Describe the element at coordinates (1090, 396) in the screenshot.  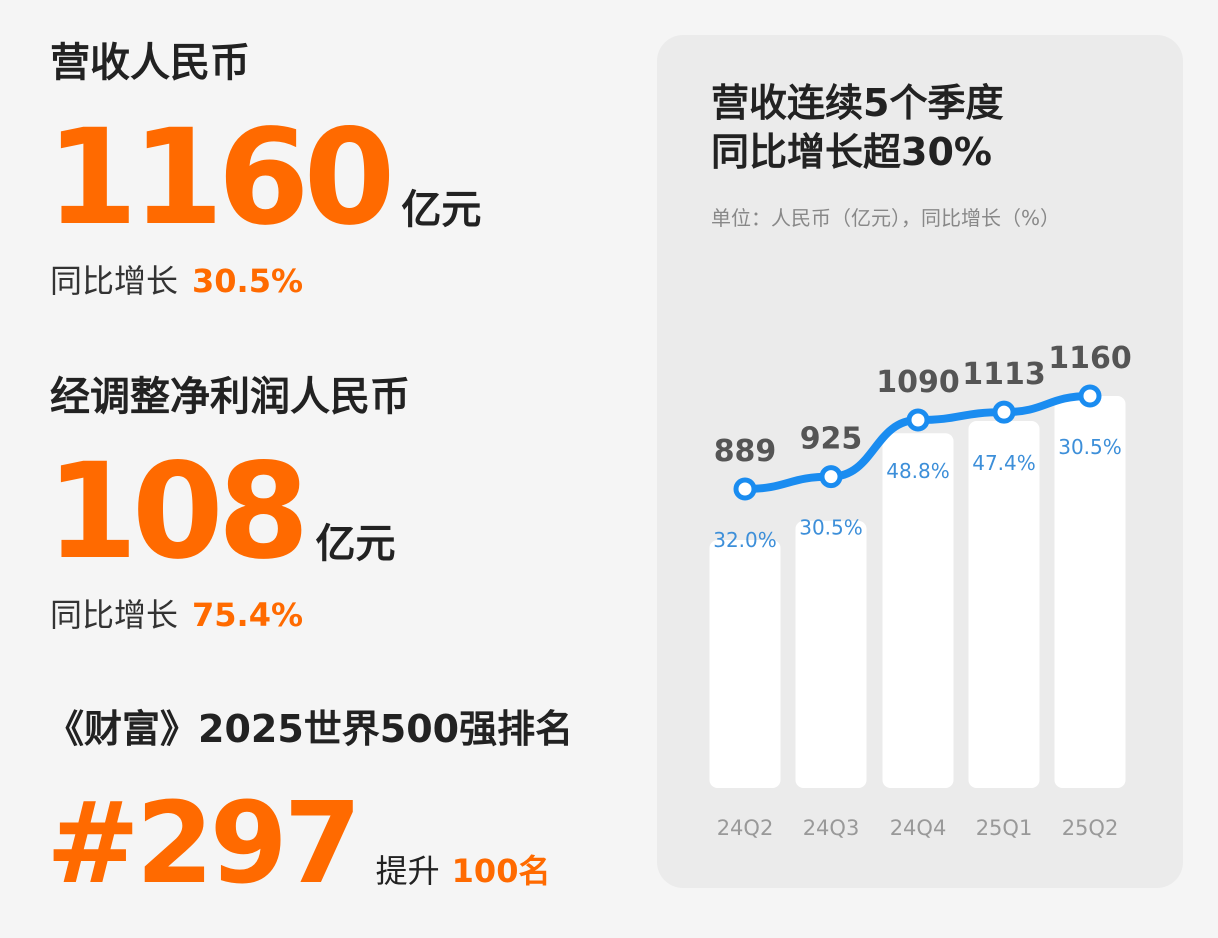
I see `line-point-25Q2` at that location.